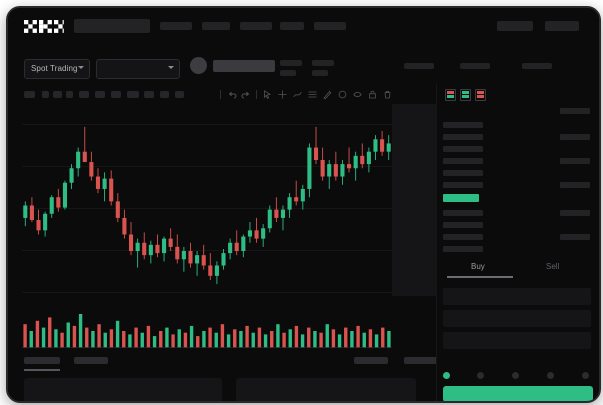 This screenshot has width=603, height=405. Describe the element at coordinates (414, 200) in the screenshot. I see `loading-overlay-panel` at that location.